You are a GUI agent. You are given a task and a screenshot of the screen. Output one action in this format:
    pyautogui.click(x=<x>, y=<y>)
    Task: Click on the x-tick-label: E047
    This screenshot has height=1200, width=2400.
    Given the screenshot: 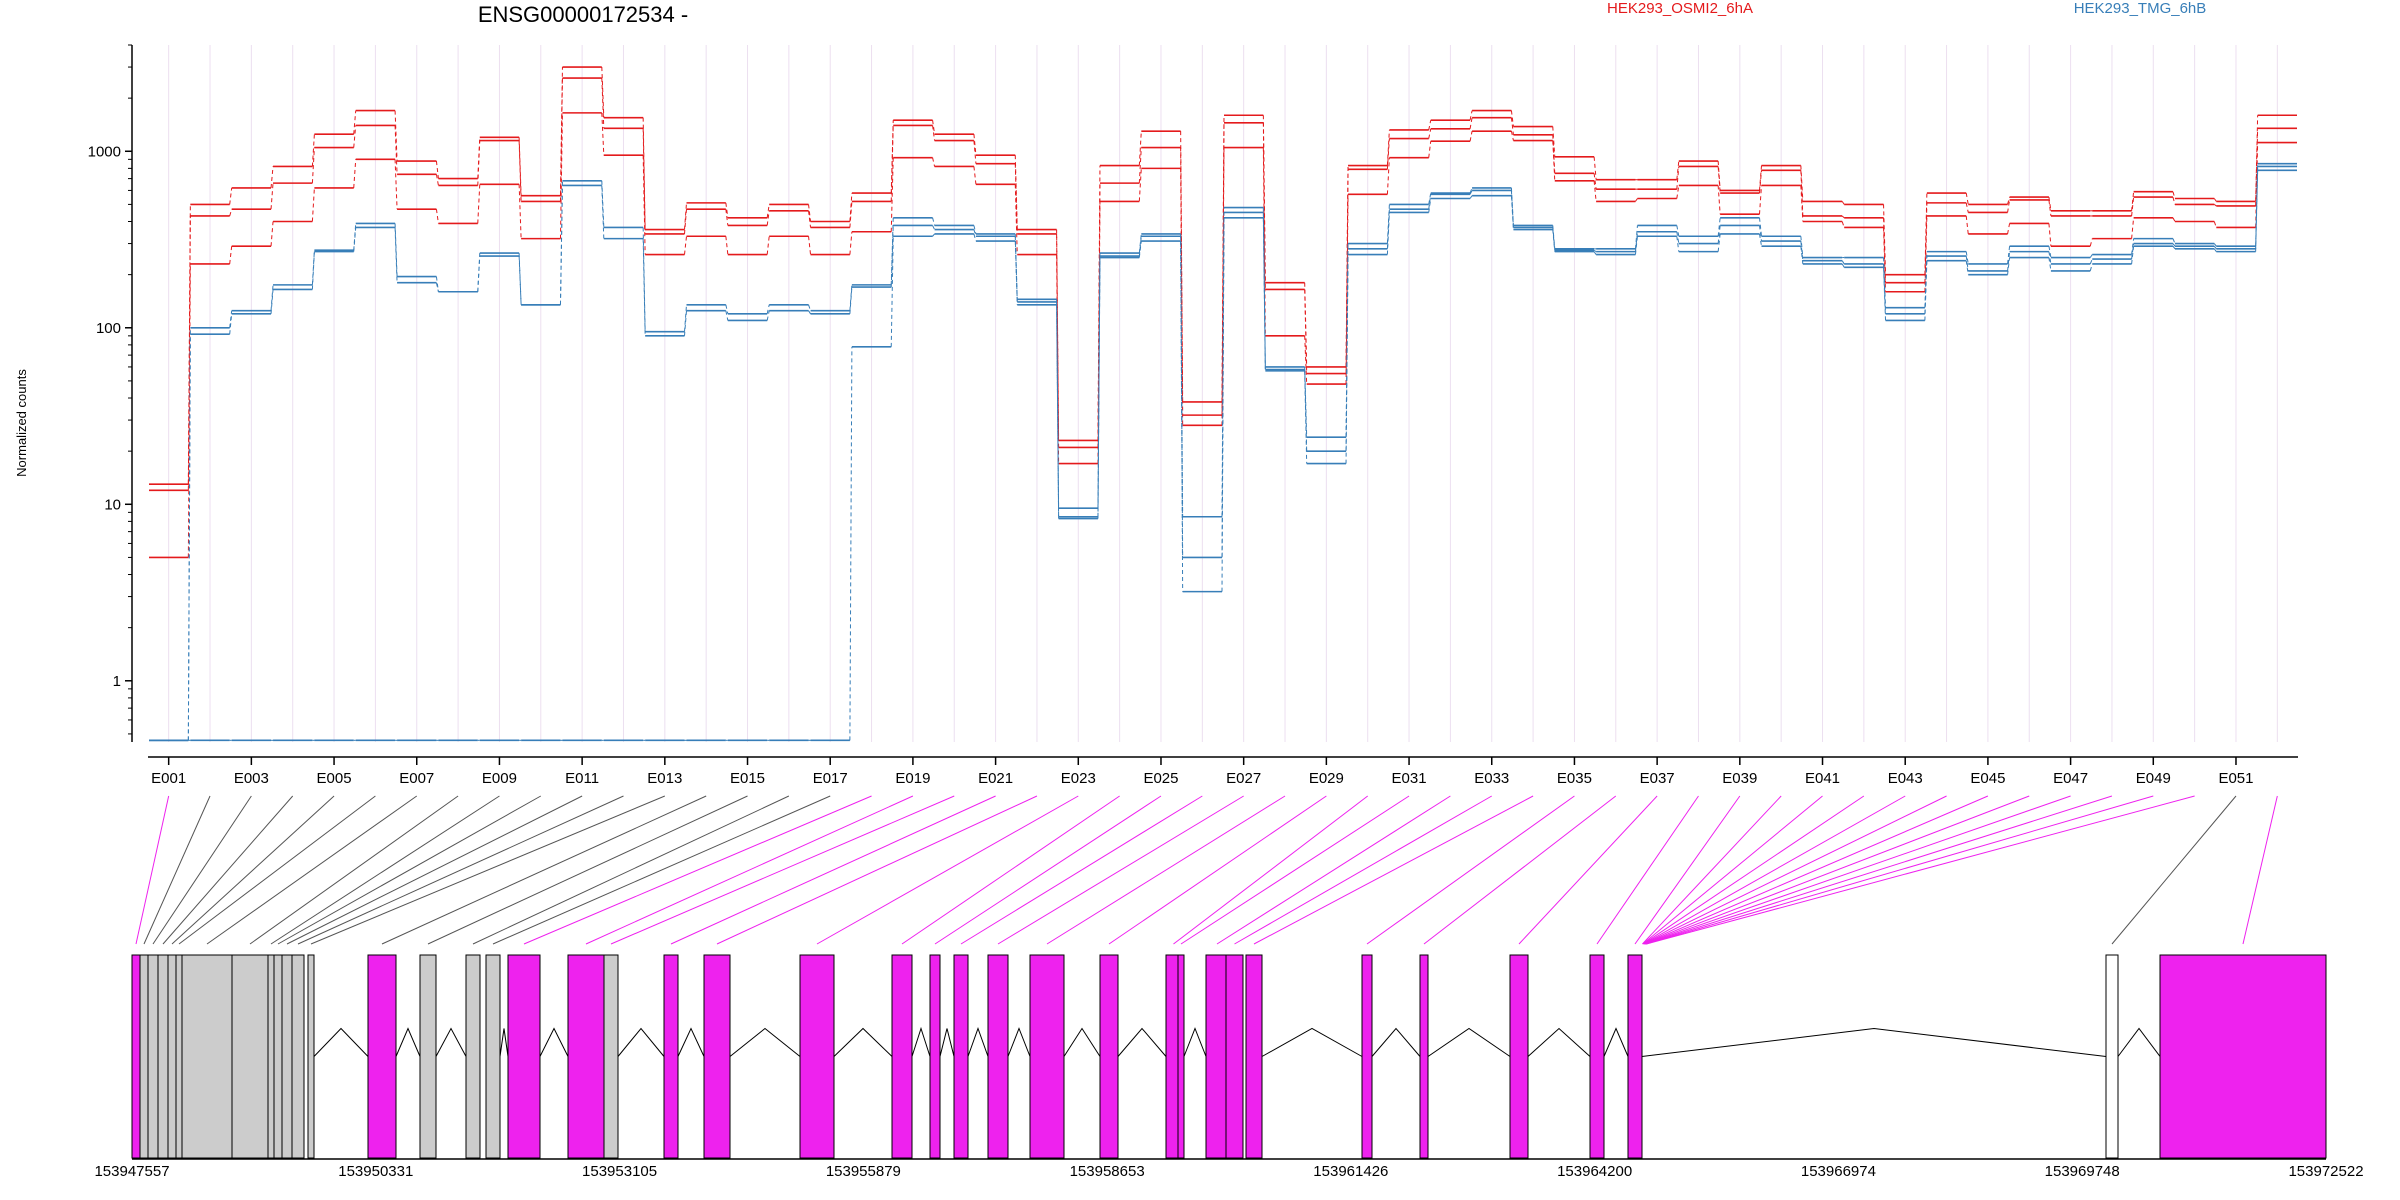 What is the action you would take?
    pyautogui.click(x=2070, y=778)
    